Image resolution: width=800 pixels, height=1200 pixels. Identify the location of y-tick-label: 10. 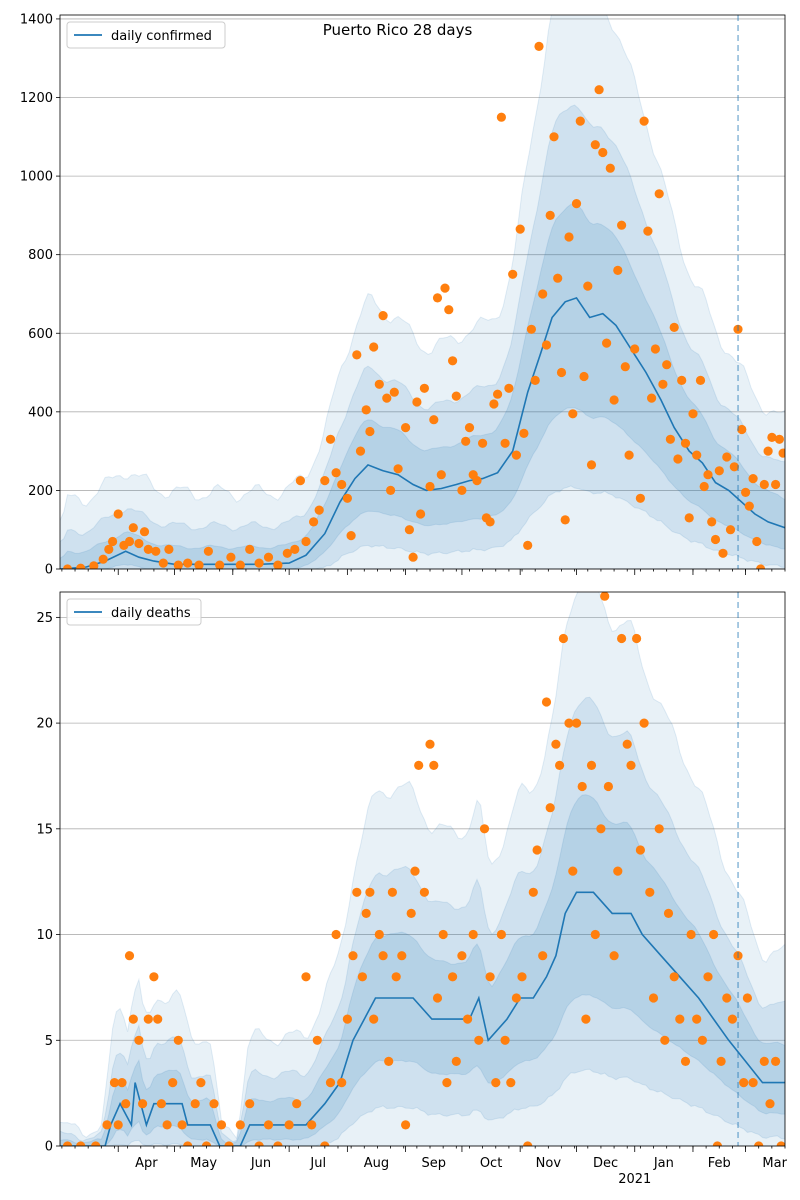
(44, 935).